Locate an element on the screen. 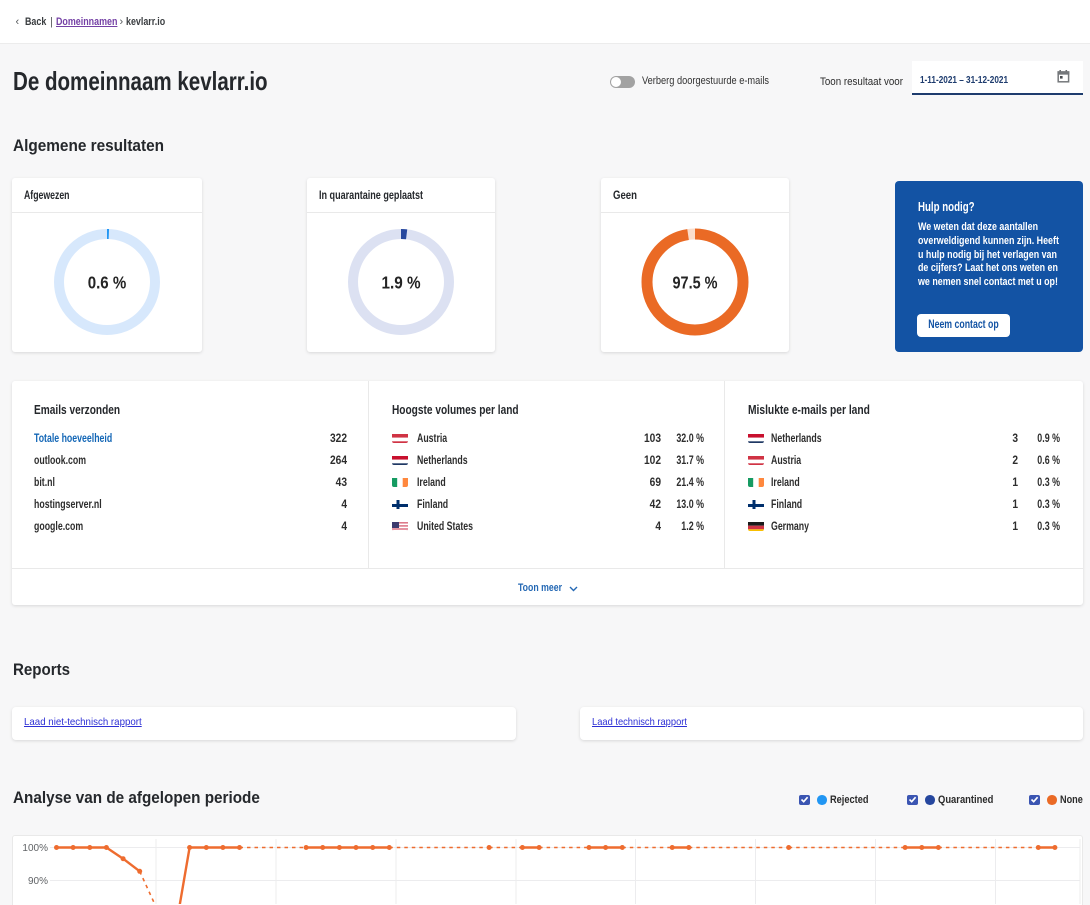  svg-text: 90% is located at coordinates (38, 881).